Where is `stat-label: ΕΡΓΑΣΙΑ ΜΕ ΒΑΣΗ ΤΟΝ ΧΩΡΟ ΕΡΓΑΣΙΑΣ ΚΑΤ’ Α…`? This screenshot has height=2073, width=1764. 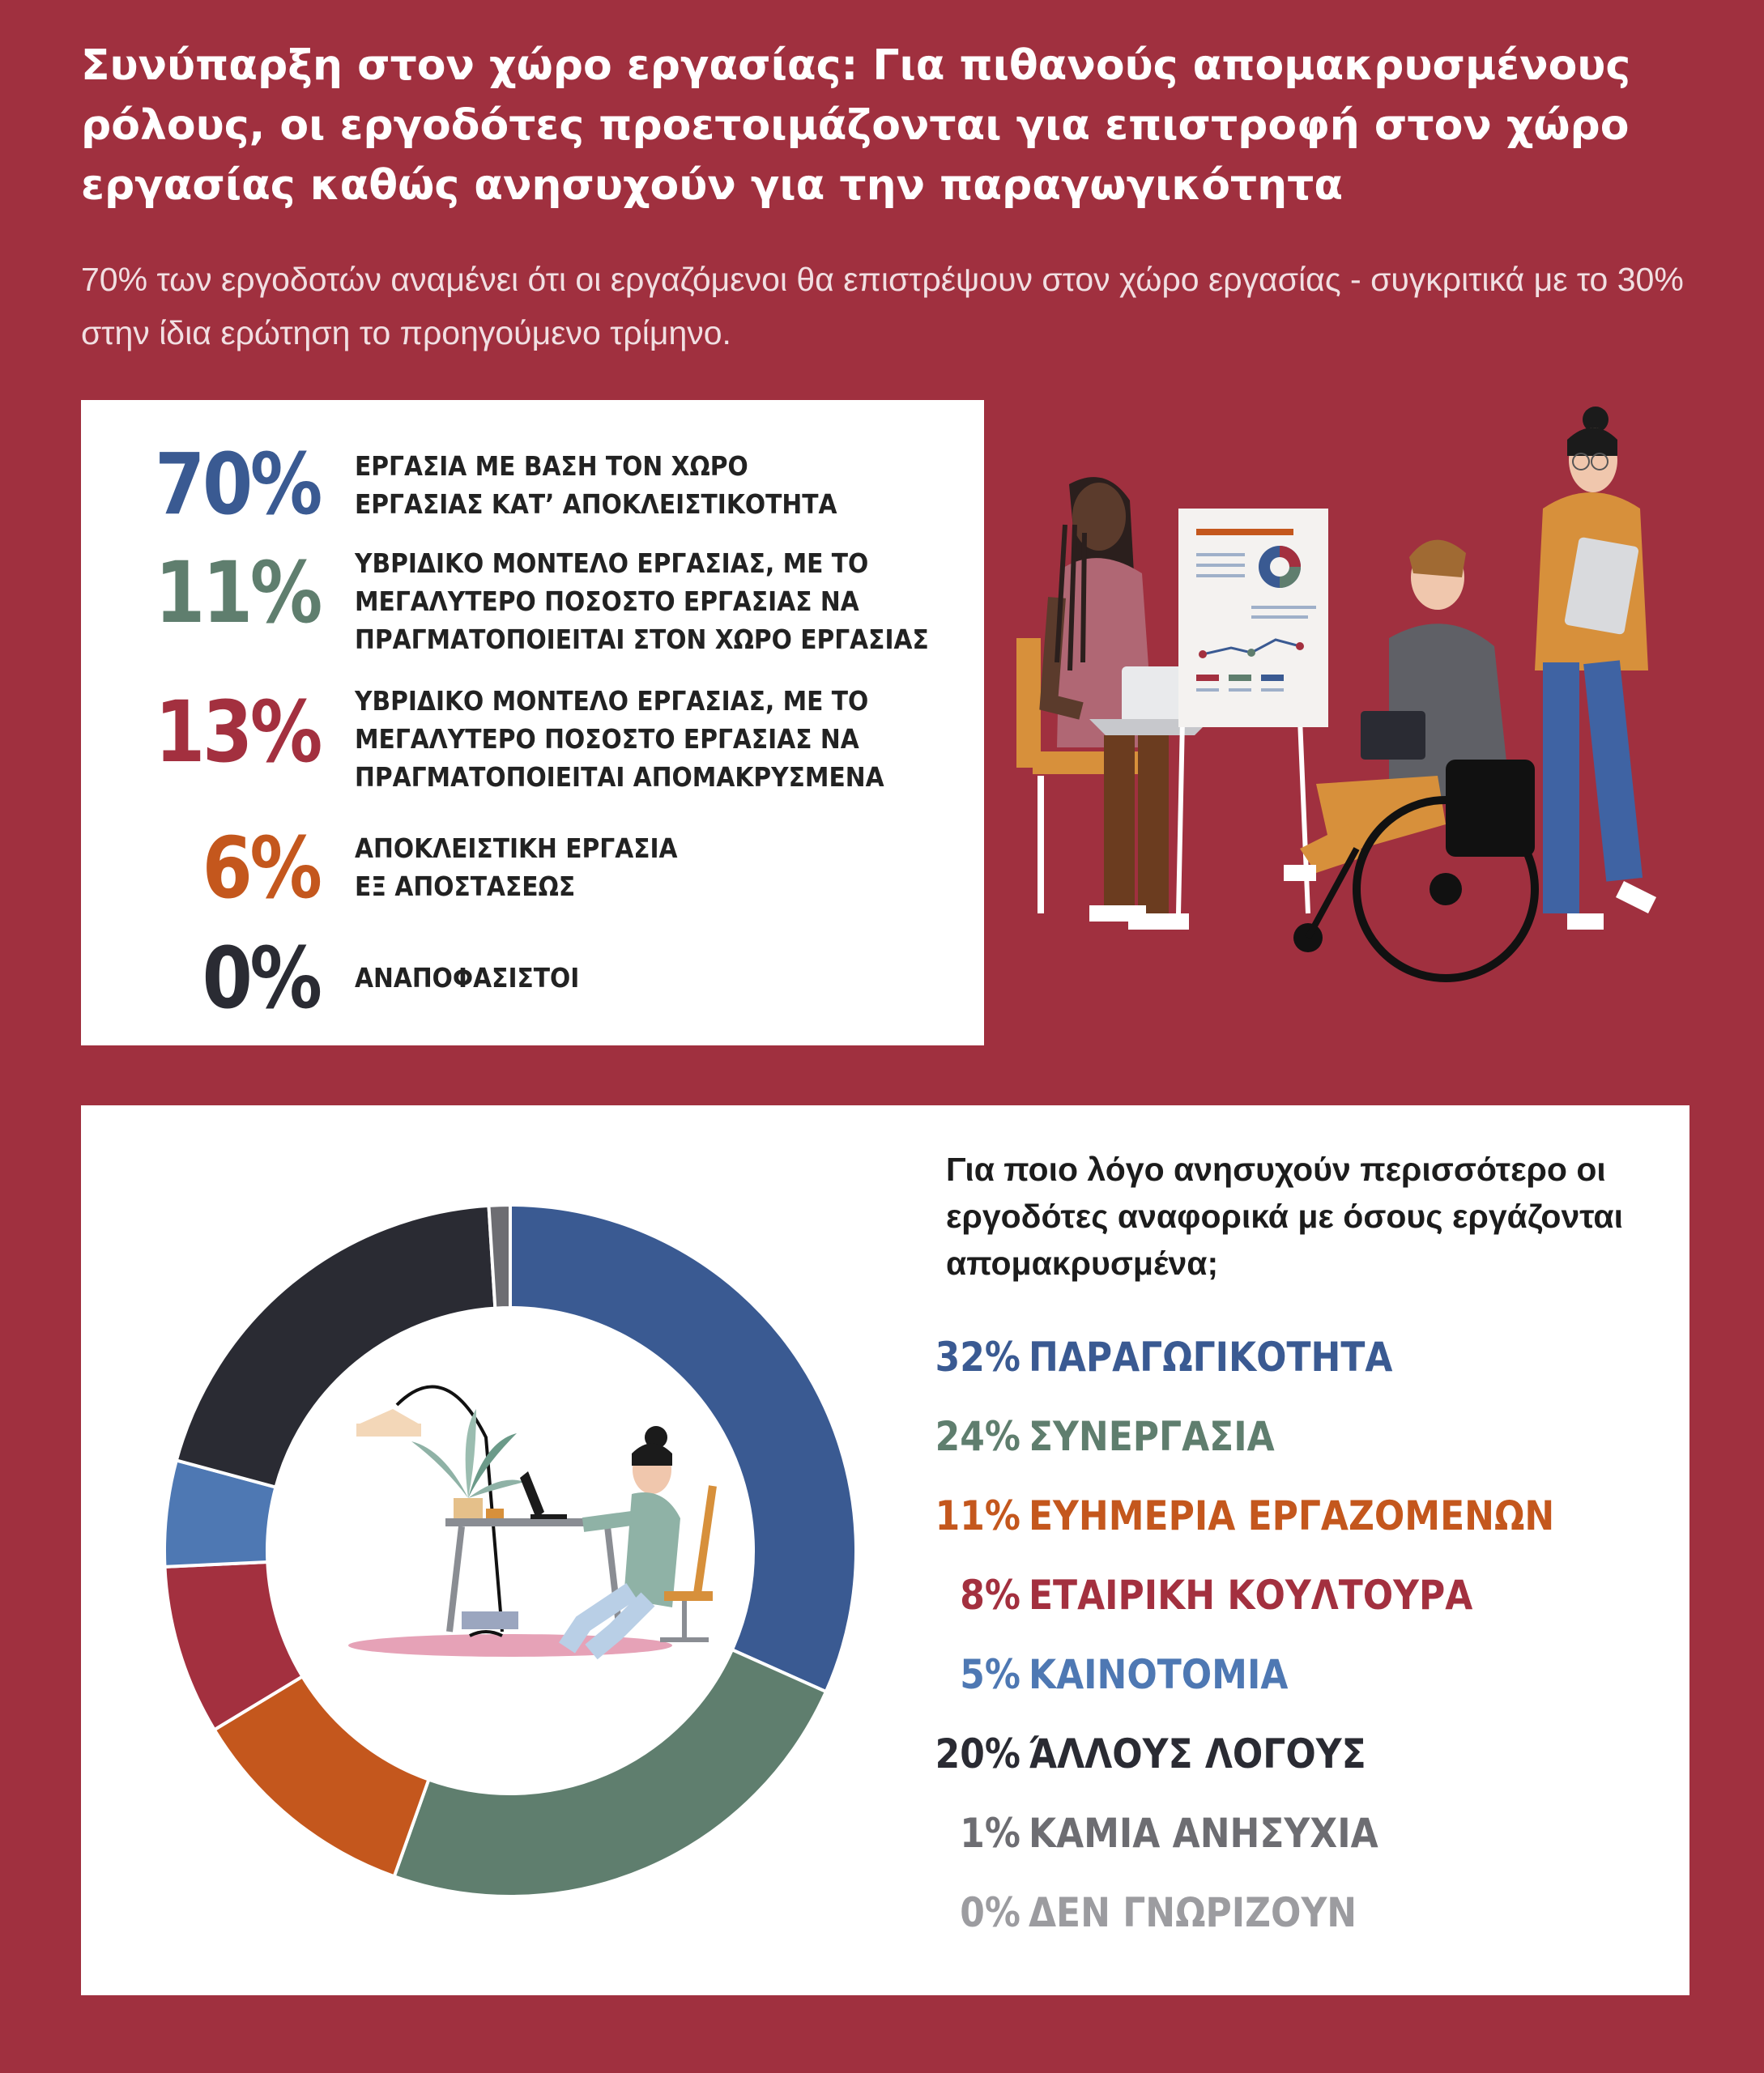
stat-label: ΕΡΓΑΣΙΑ ΜΕ ΒΑΣΗ ΤΟΝ ΧΩΡΟ ΕΡΓΑΣΙΑΣ ΚΑΤ’ Α… is located at coordinates (596, 485).